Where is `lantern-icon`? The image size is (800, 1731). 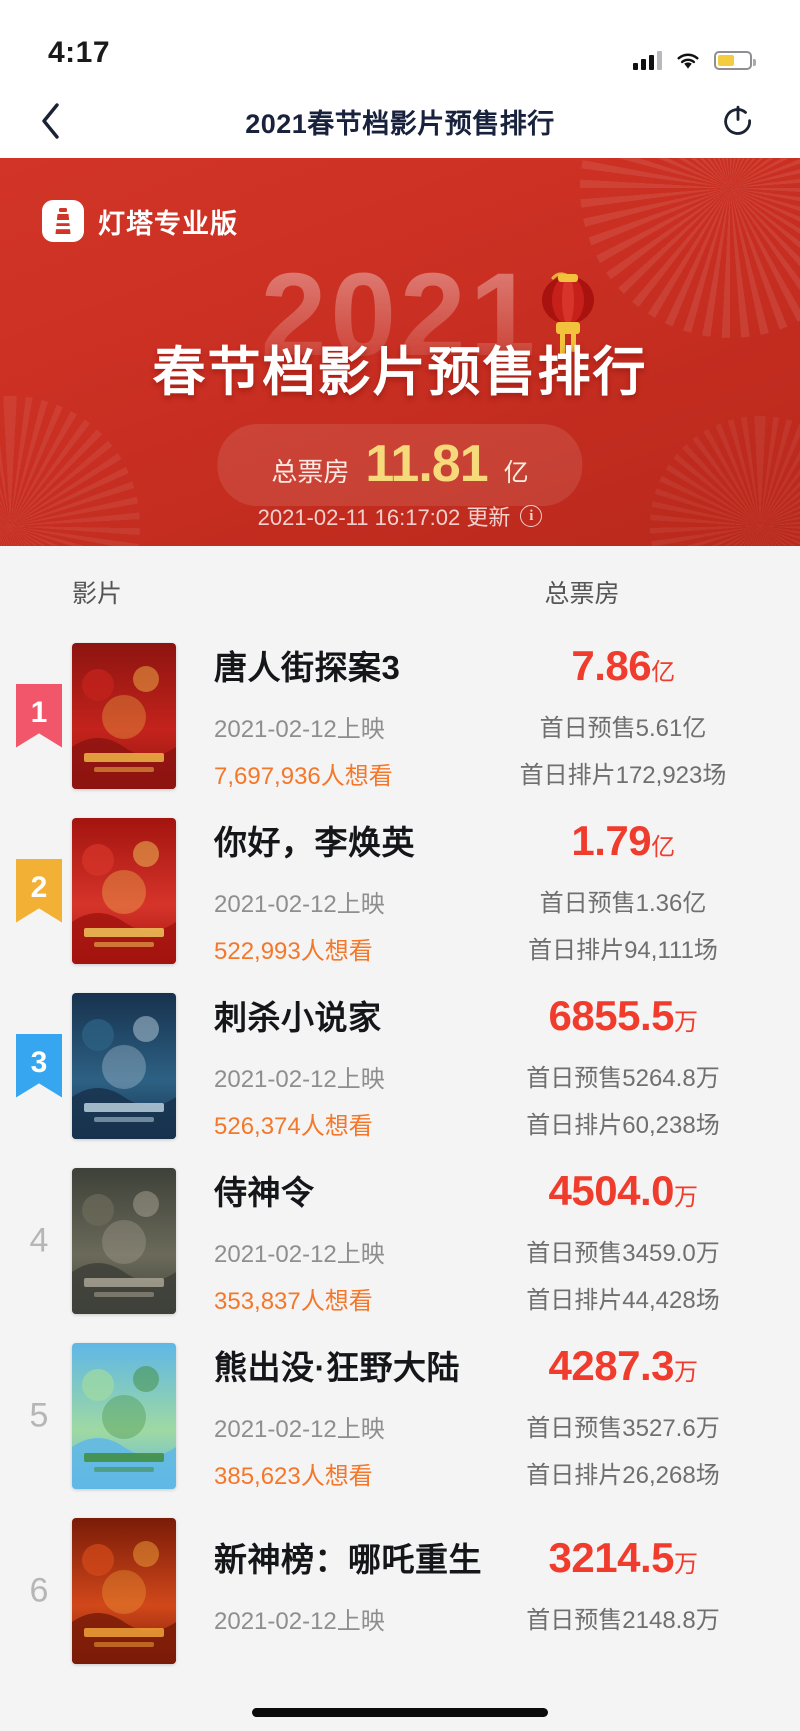
lantern-icon is located at coordinates (568, 321).